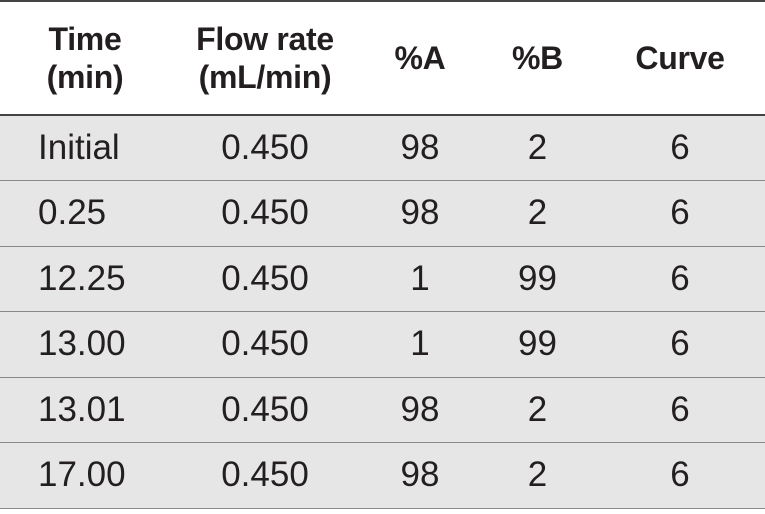  I want to click on header-percent-b-label: %B, so click(537, 58).